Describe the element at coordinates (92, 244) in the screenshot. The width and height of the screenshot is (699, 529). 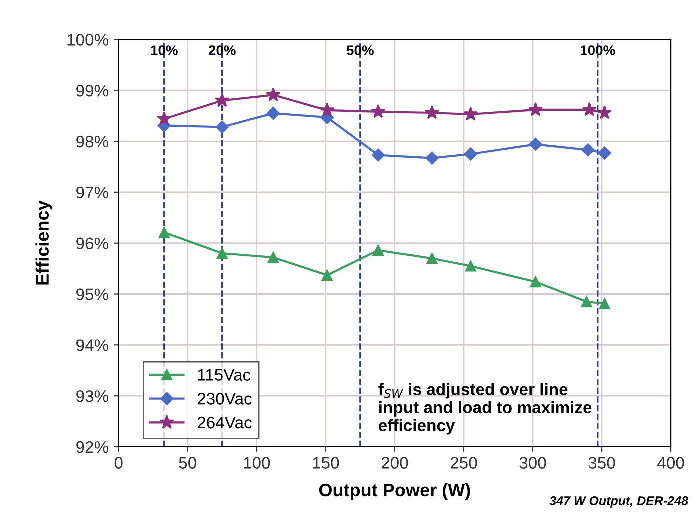
I see `y-tick-label: 96%` at that location.